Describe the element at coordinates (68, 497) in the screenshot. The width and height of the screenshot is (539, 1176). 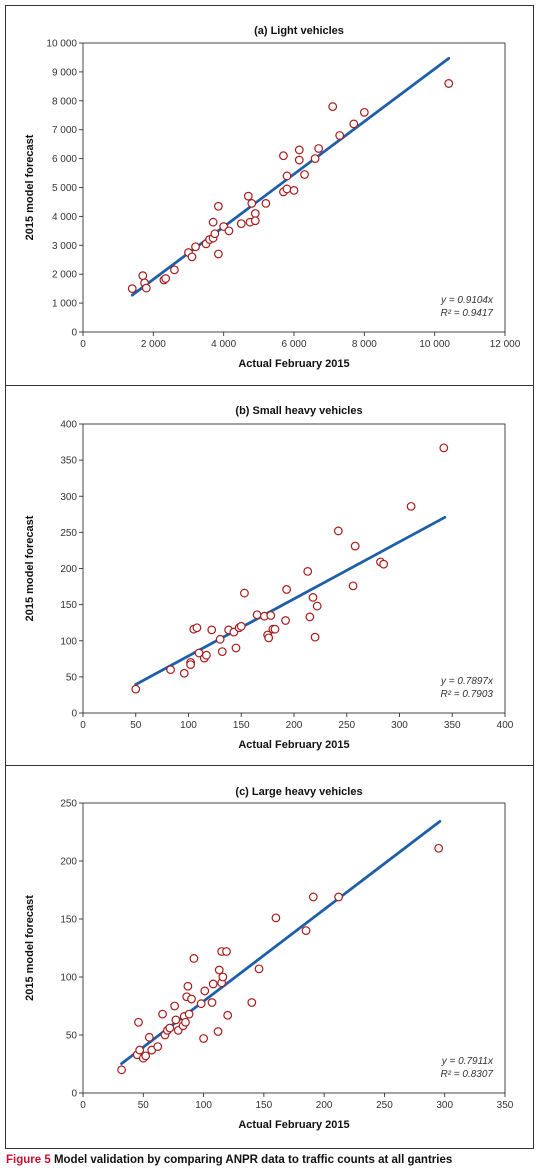
I see `y-tick-label-b: 300` at that location.